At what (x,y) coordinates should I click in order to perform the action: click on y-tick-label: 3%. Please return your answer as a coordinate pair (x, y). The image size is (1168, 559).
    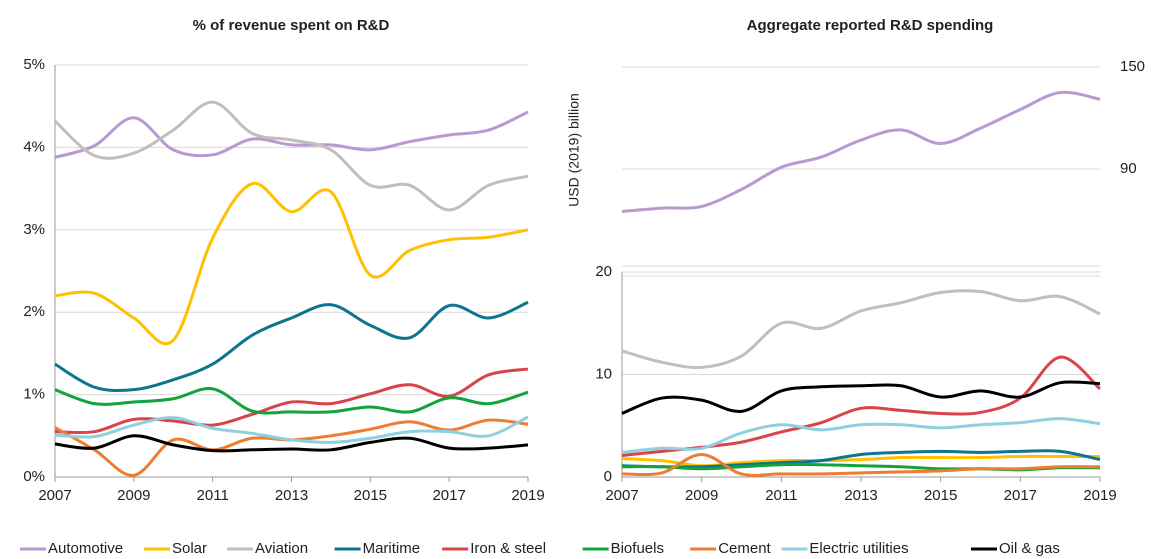
    Looking at the image, I should click on (34, 229).